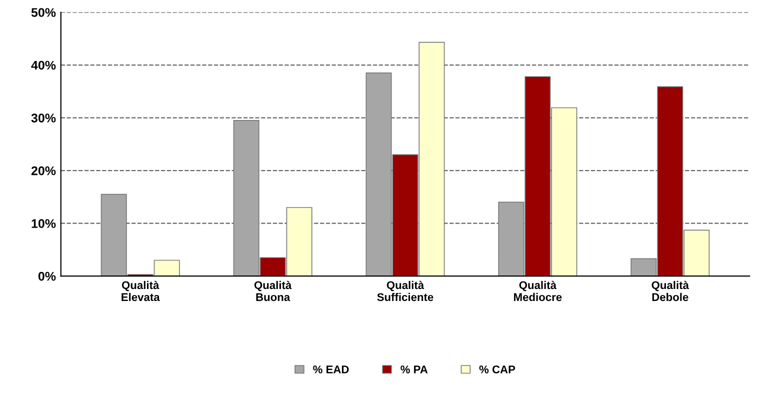  What do you see at coordinates (538, 291) in the screenshot?
I see `x-tick-label: Qualità Mediocre` at bounding box center [538, 291].